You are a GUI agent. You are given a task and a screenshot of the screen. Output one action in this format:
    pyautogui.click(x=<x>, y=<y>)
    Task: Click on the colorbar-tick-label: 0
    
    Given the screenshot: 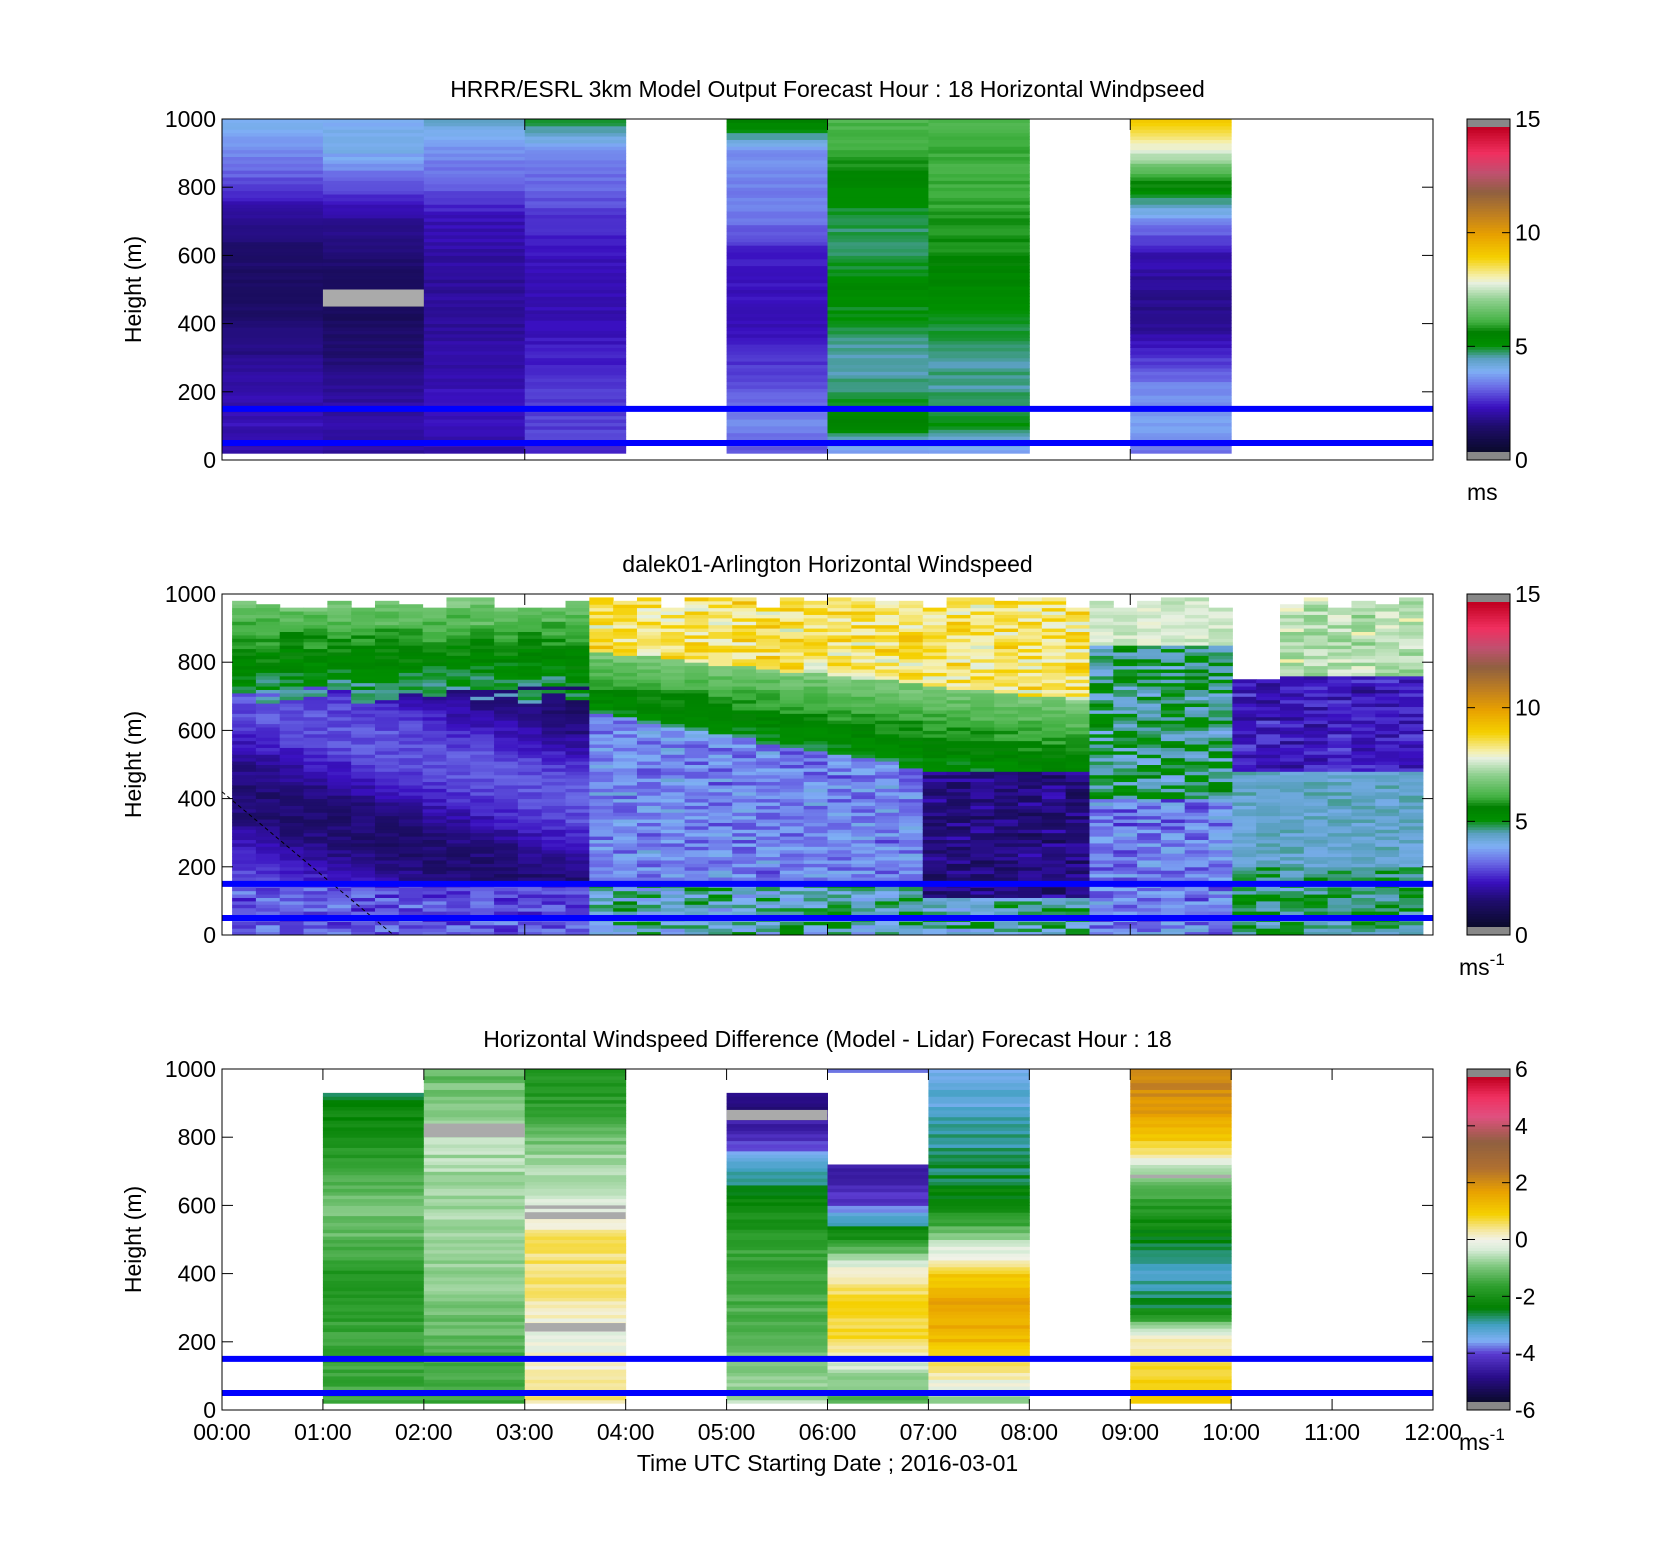 What is the action you would take?
    pyautogui.click(x=1521, y=460)
    